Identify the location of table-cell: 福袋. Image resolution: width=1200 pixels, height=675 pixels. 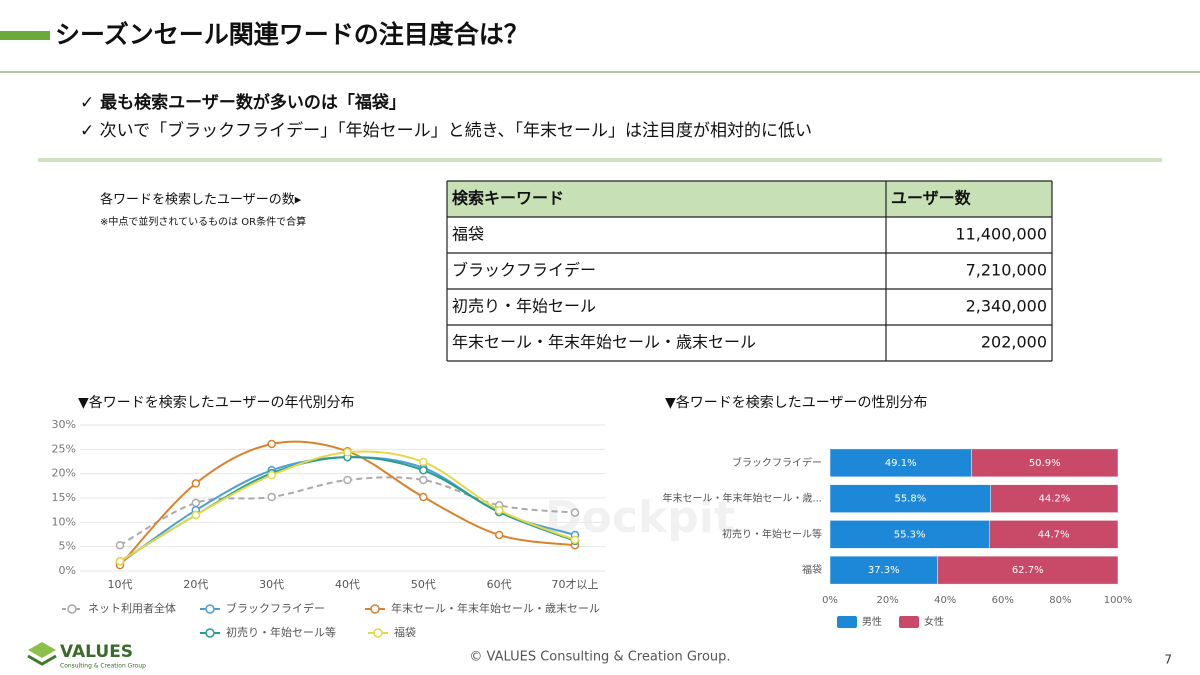
(468, 234).